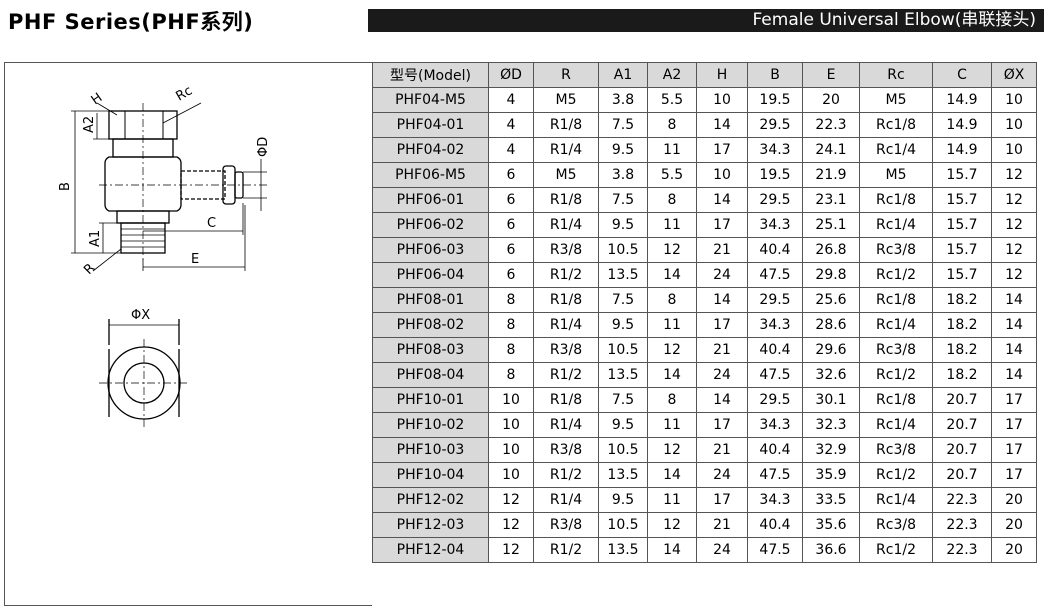  What do you see at coordinates (211, 223) in the screenshot?
I see `label-c: C` at bounding box center [211, 223].